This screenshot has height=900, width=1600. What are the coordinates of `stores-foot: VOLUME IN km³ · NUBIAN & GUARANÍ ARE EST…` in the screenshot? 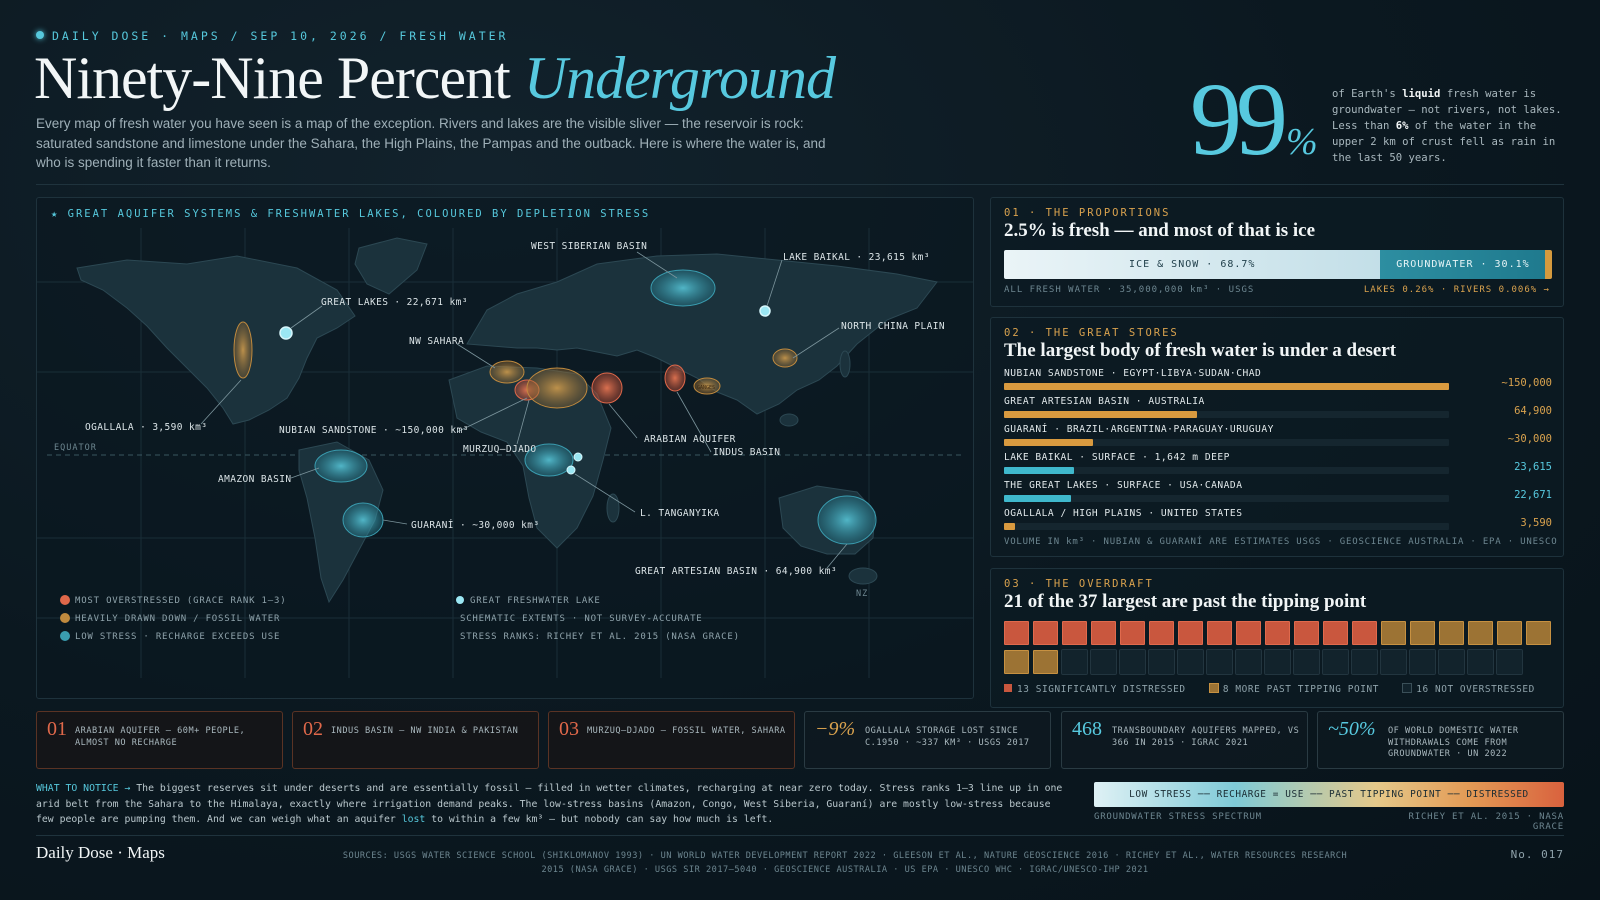 It's located at (1281, 542).